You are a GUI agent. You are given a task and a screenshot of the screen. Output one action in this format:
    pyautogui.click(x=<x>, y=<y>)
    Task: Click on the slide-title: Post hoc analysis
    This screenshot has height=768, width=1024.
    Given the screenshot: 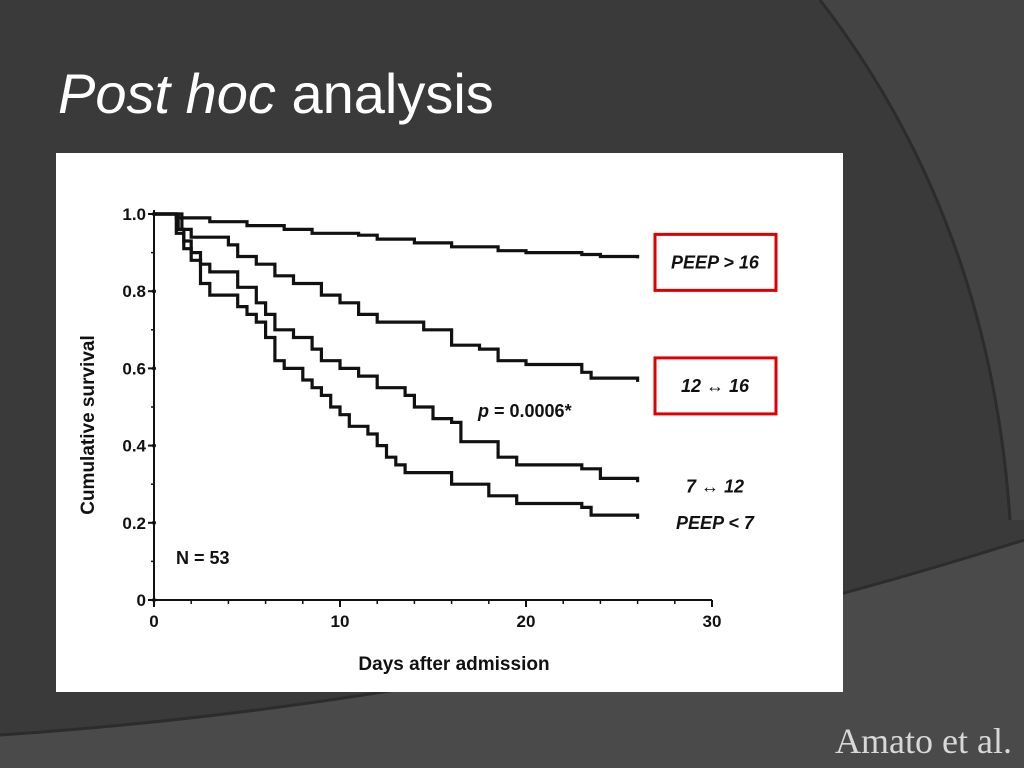 What is the action you would take?
    pyautogui.click(x=276, y=94)
    